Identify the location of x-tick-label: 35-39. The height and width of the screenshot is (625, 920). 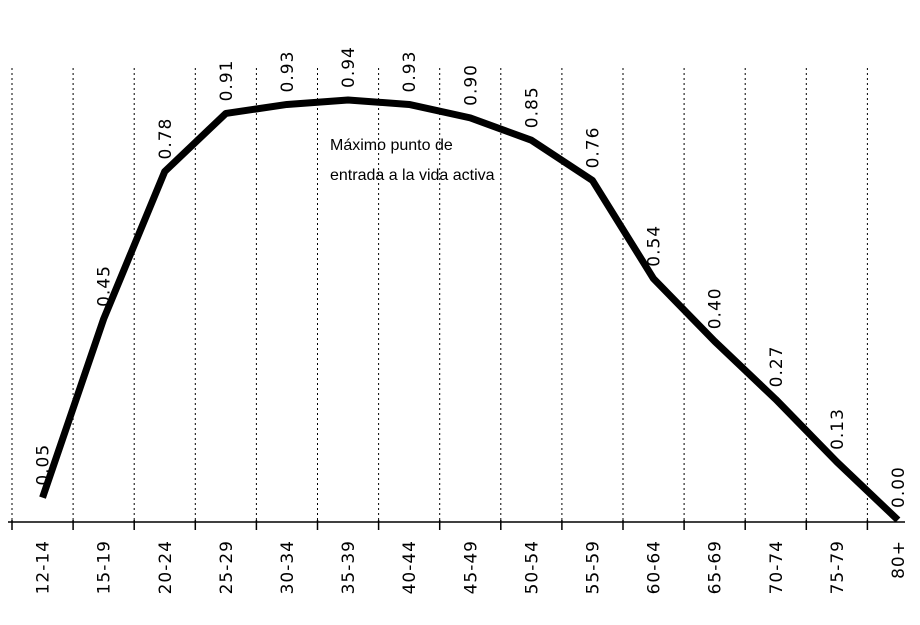
(349, 567).